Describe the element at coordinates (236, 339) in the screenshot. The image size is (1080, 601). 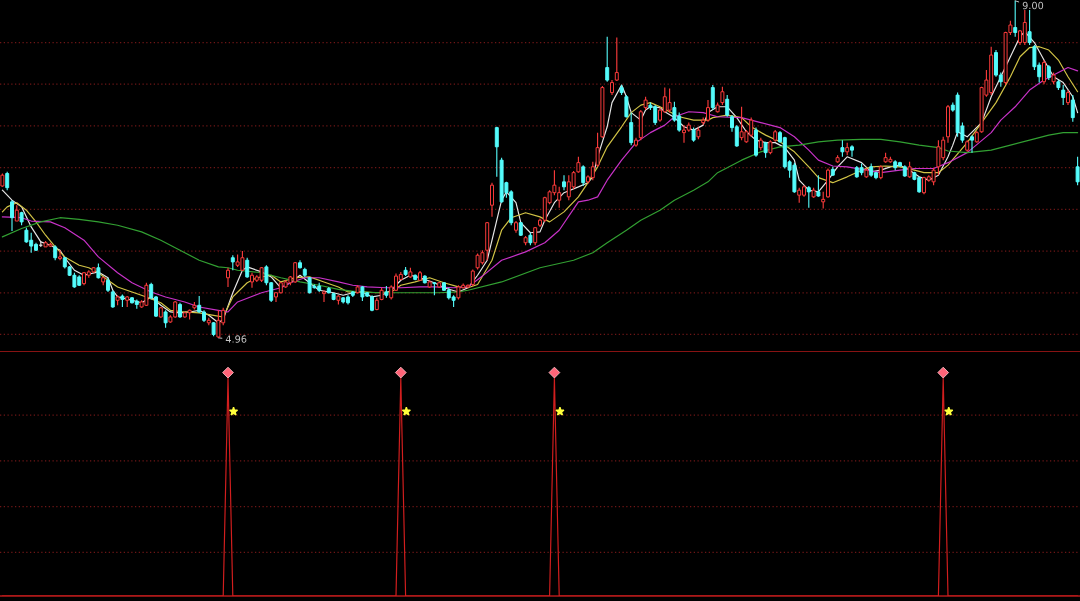
I see `annotation: 4.96` at that location.